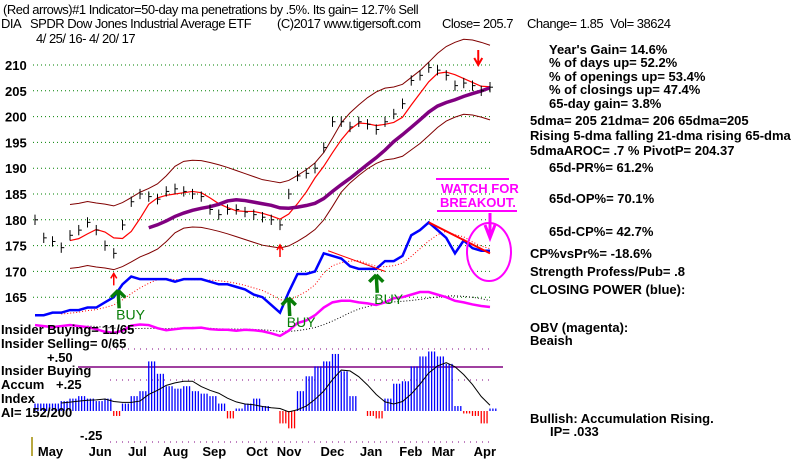  I want to click on gain-65d: 65-day gain= 3.8%, so click(605, 103).